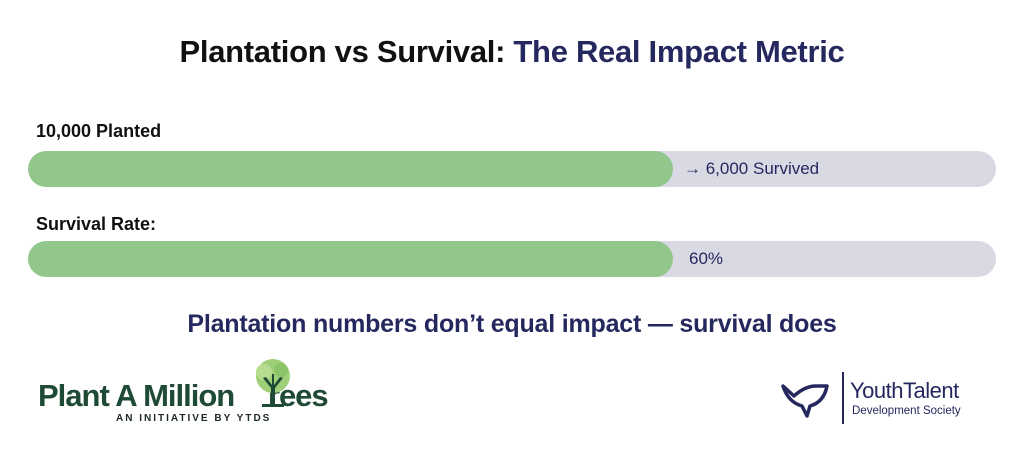 This screenshot has height=466, width=1024. Describe the element at coordinates (350, 259) in the screenshot. I see `bar-fill-survival-rate` at that location.